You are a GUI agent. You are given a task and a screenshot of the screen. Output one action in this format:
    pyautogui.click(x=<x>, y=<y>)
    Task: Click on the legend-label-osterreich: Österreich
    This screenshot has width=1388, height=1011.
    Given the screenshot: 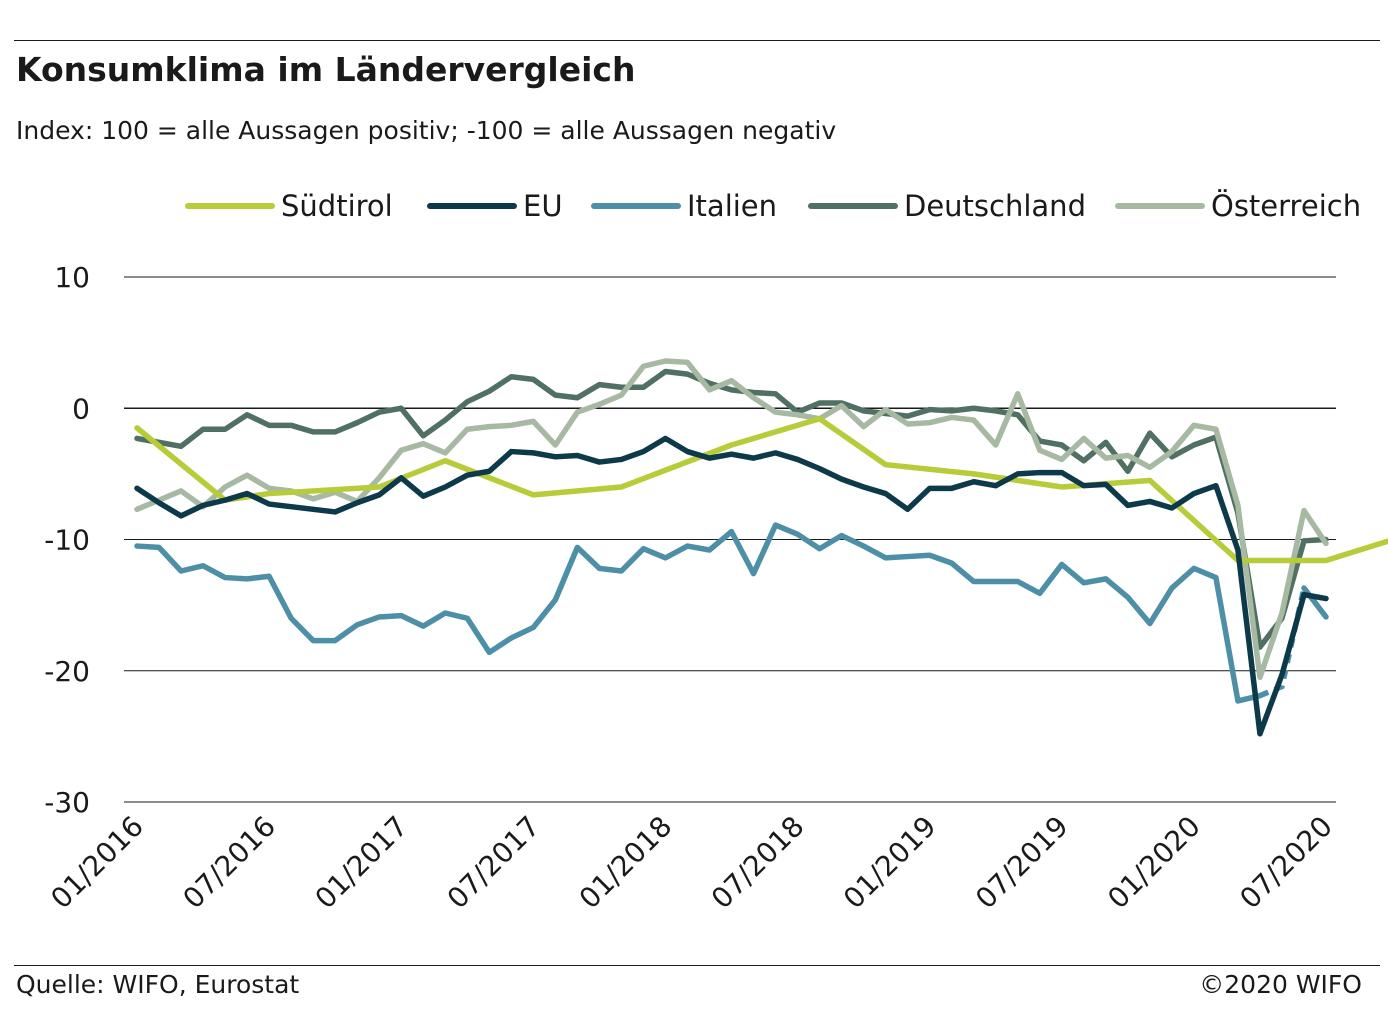 What is the action you would take?
    pyautogui.click(x=1286, y=206)
    